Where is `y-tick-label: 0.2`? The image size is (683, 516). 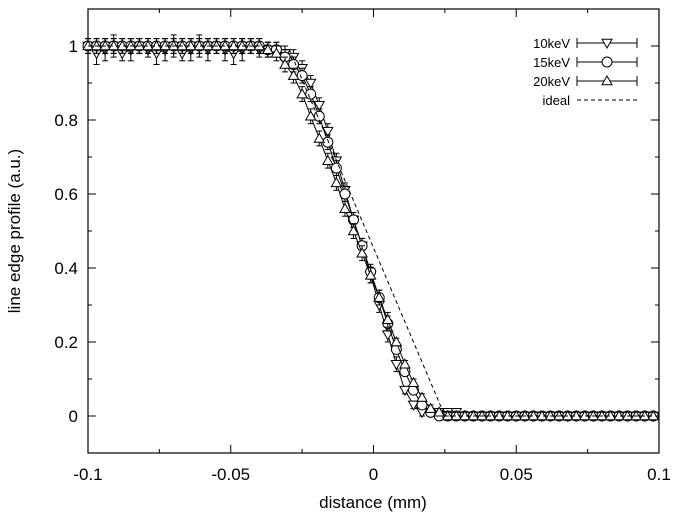 y-tick-label: 0.2 is located at coordinates (66, 342).